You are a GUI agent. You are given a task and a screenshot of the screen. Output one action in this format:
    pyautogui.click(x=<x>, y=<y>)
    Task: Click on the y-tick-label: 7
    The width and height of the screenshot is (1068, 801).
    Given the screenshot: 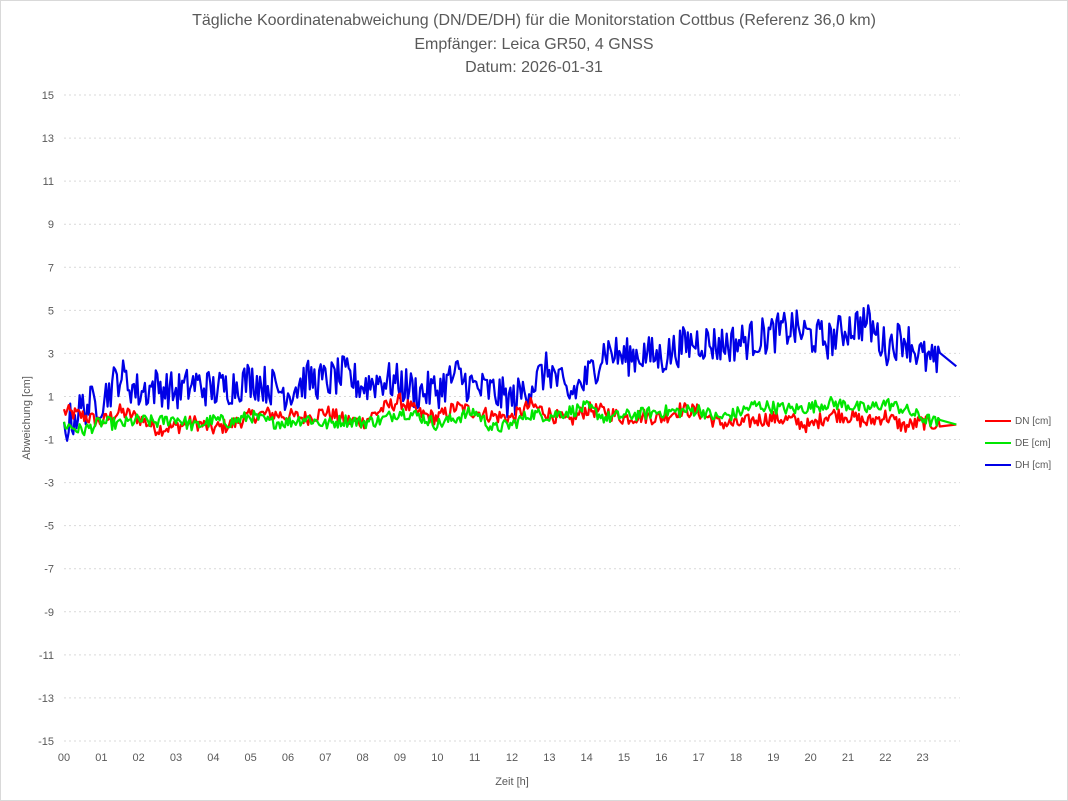 What is the action you would take?
    pyautogui.click(x=51, y=268)
    